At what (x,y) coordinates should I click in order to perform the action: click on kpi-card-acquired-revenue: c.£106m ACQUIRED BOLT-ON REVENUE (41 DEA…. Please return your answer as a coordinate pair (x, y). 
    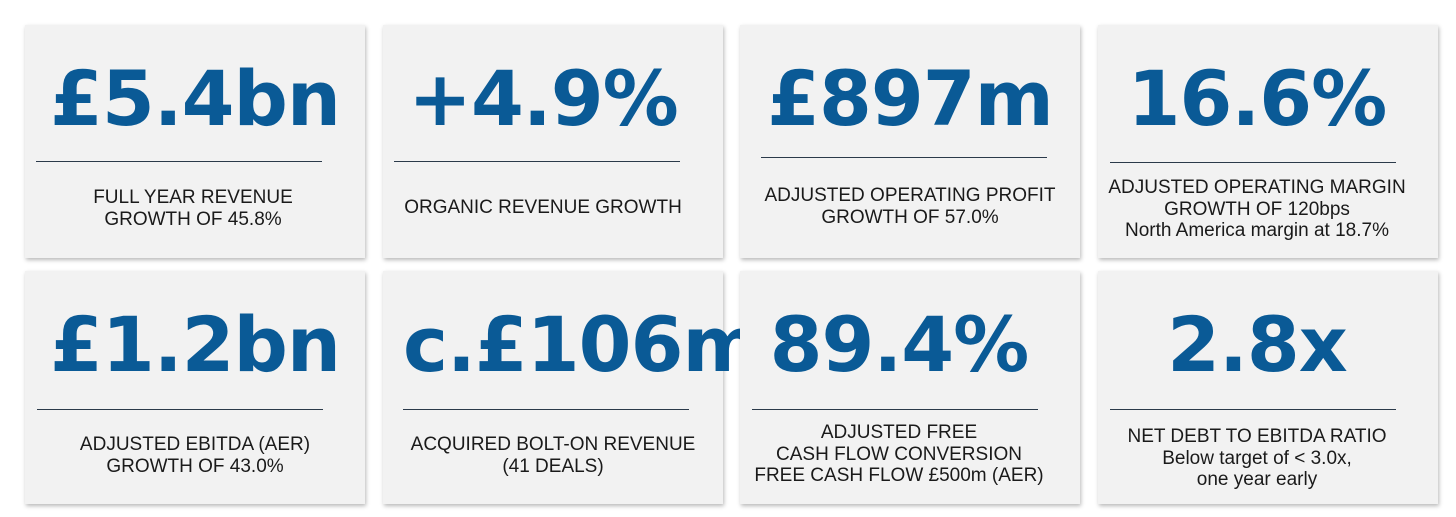
    Looking at the image, I should click on (572, 387).